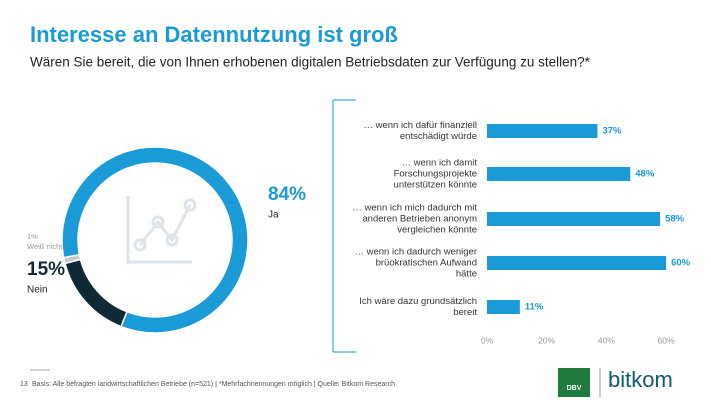  Describe the element at coordinates (32, 236) in the screenshot. I see `value-label: 1%` at that location.